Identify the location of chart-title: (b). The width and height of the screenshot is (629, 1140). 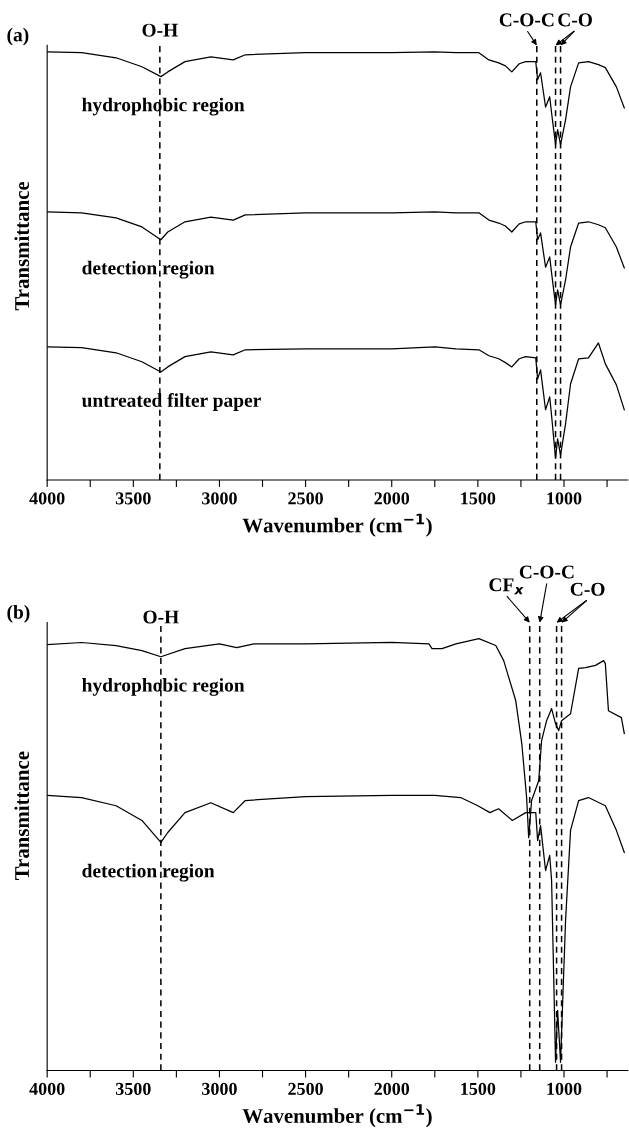
(18, 614).